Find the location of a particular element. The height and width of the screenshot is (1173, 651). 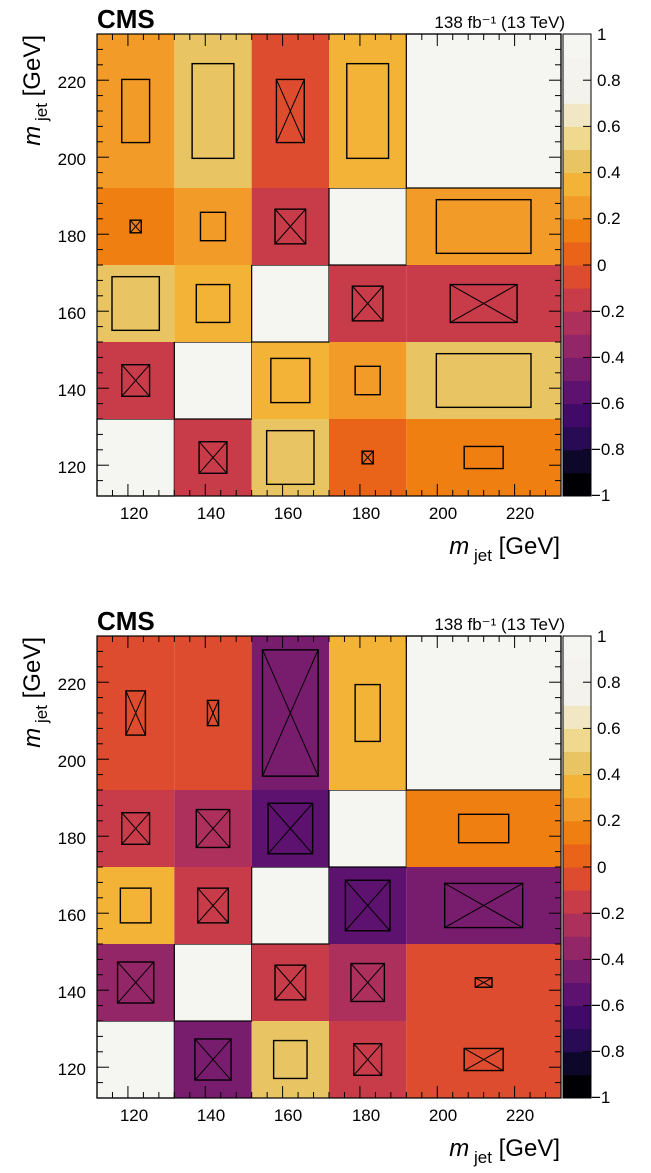

y-tick-label: 220 is located at coordinates (72, 82).